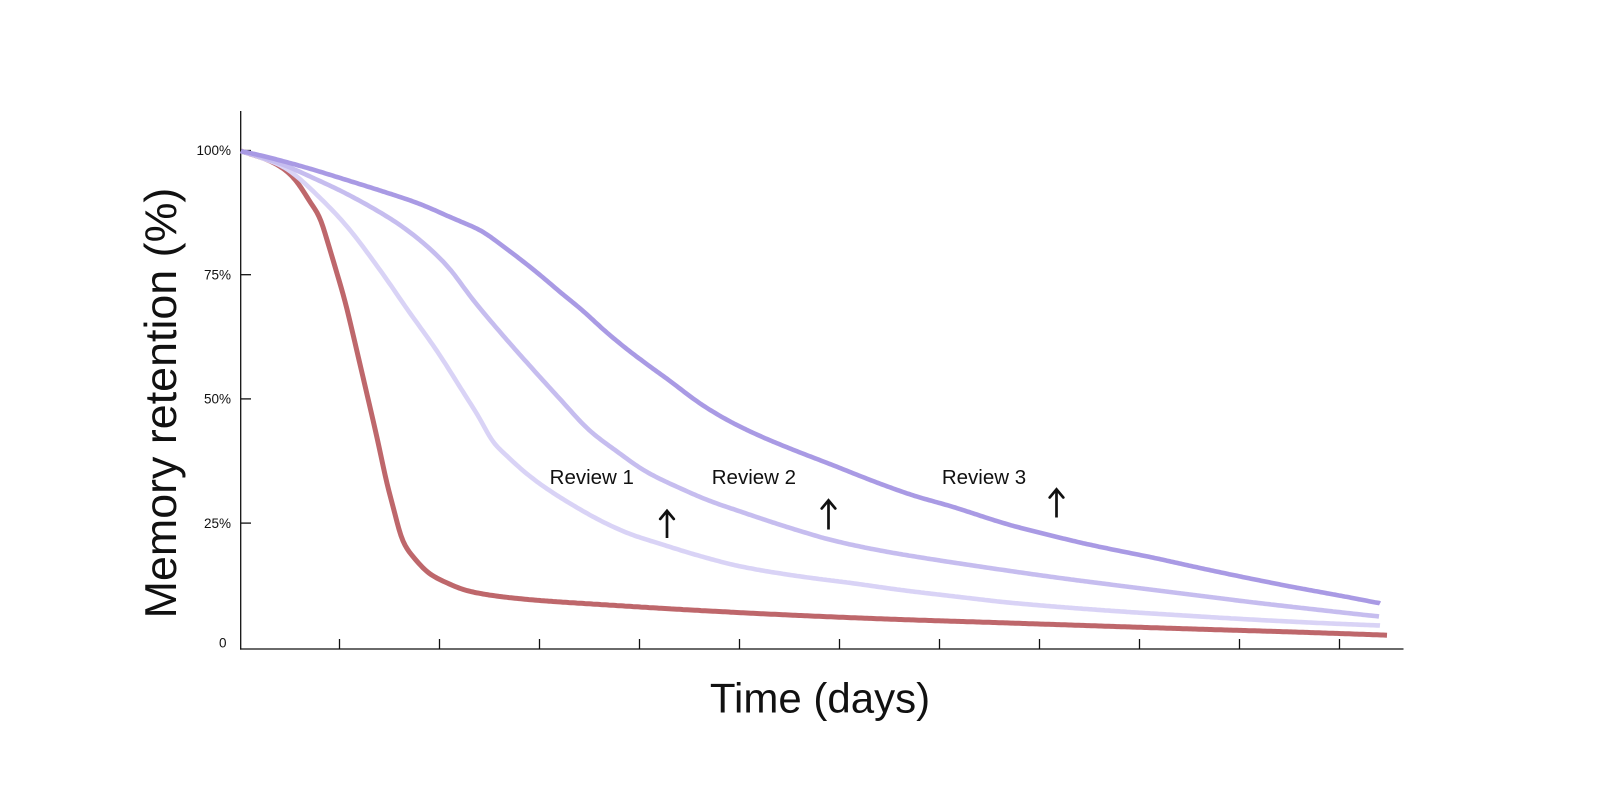 The image size is (1600, 800). What do you see at coordinates (213, 150) in the screenshot?
I see `svg-text: 100%` at bounding box center [213, 150].